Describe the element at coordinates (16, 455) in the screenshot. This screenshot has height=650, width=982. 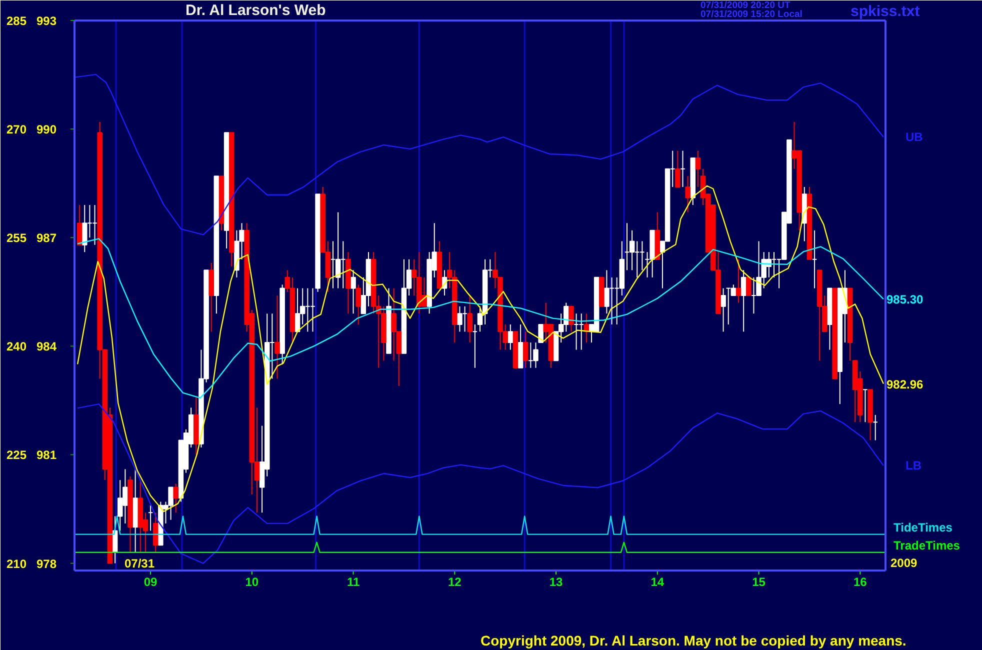
I see `y2-tick-label: 225` at that location.